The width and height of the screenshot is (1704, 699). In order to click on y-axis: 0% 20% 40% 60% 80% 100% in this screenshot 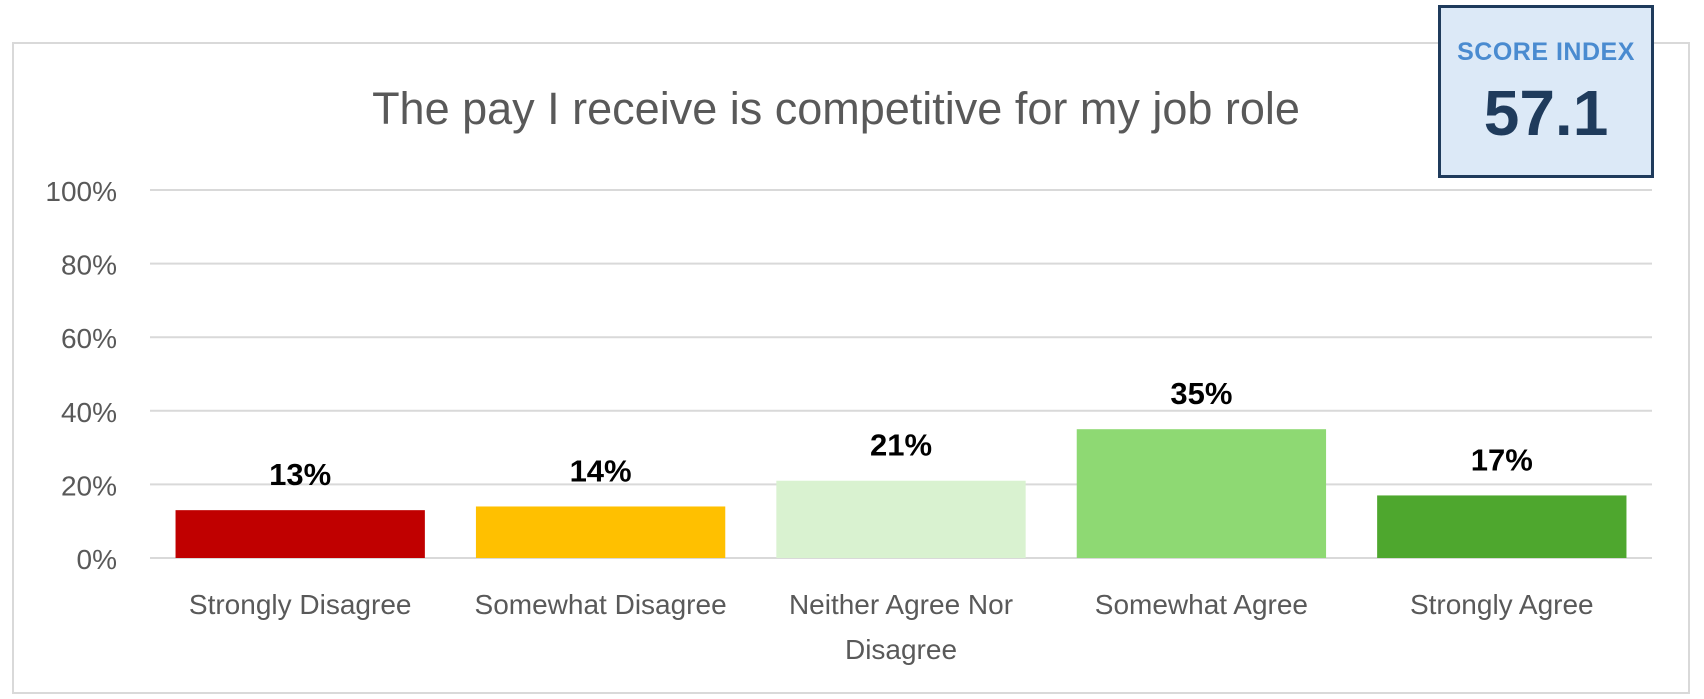, I will do `click(81, 375)`.